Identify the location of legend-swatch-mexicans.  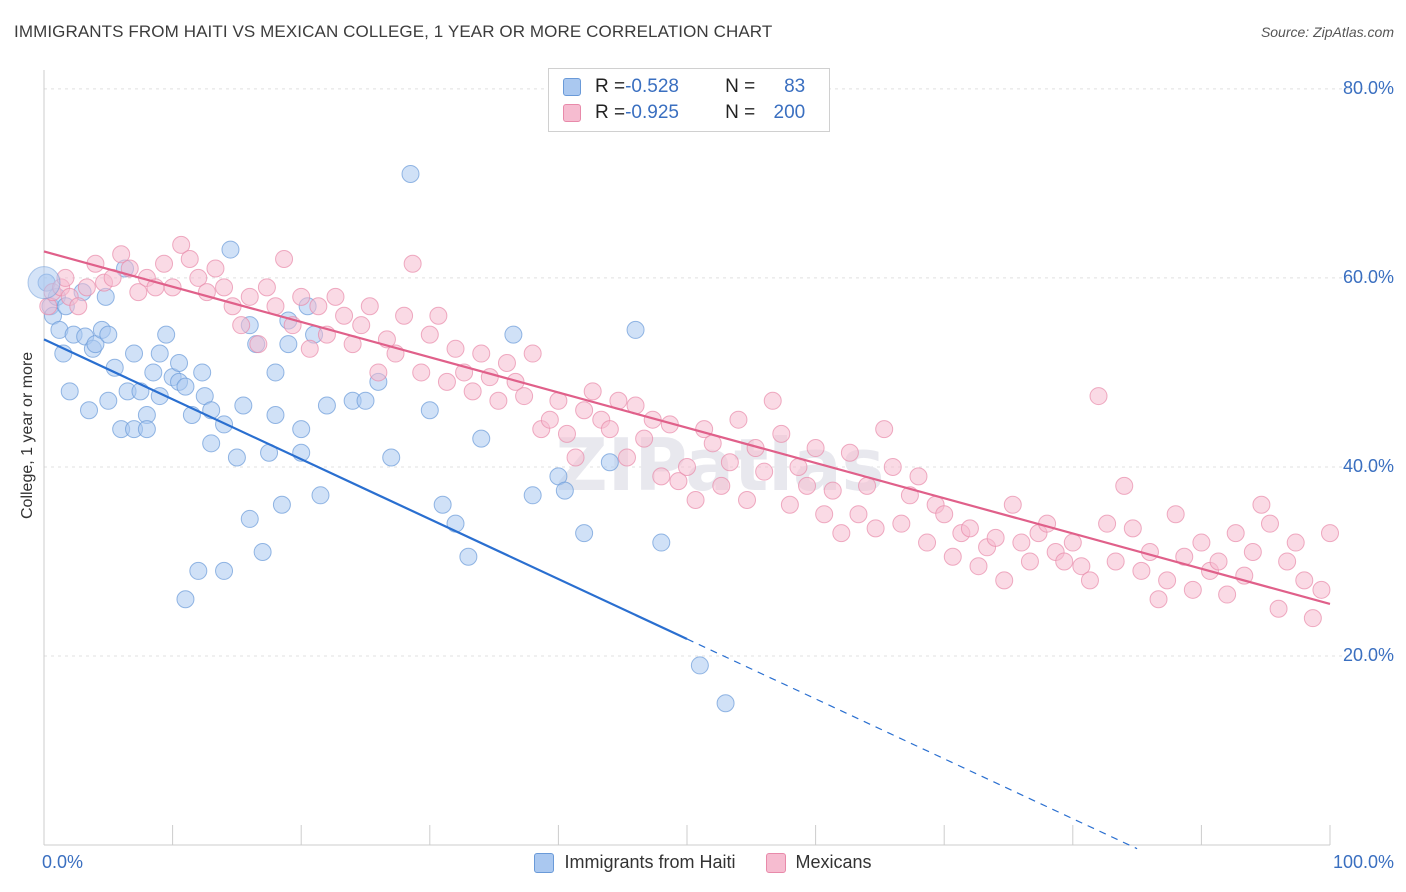
(572, 113).